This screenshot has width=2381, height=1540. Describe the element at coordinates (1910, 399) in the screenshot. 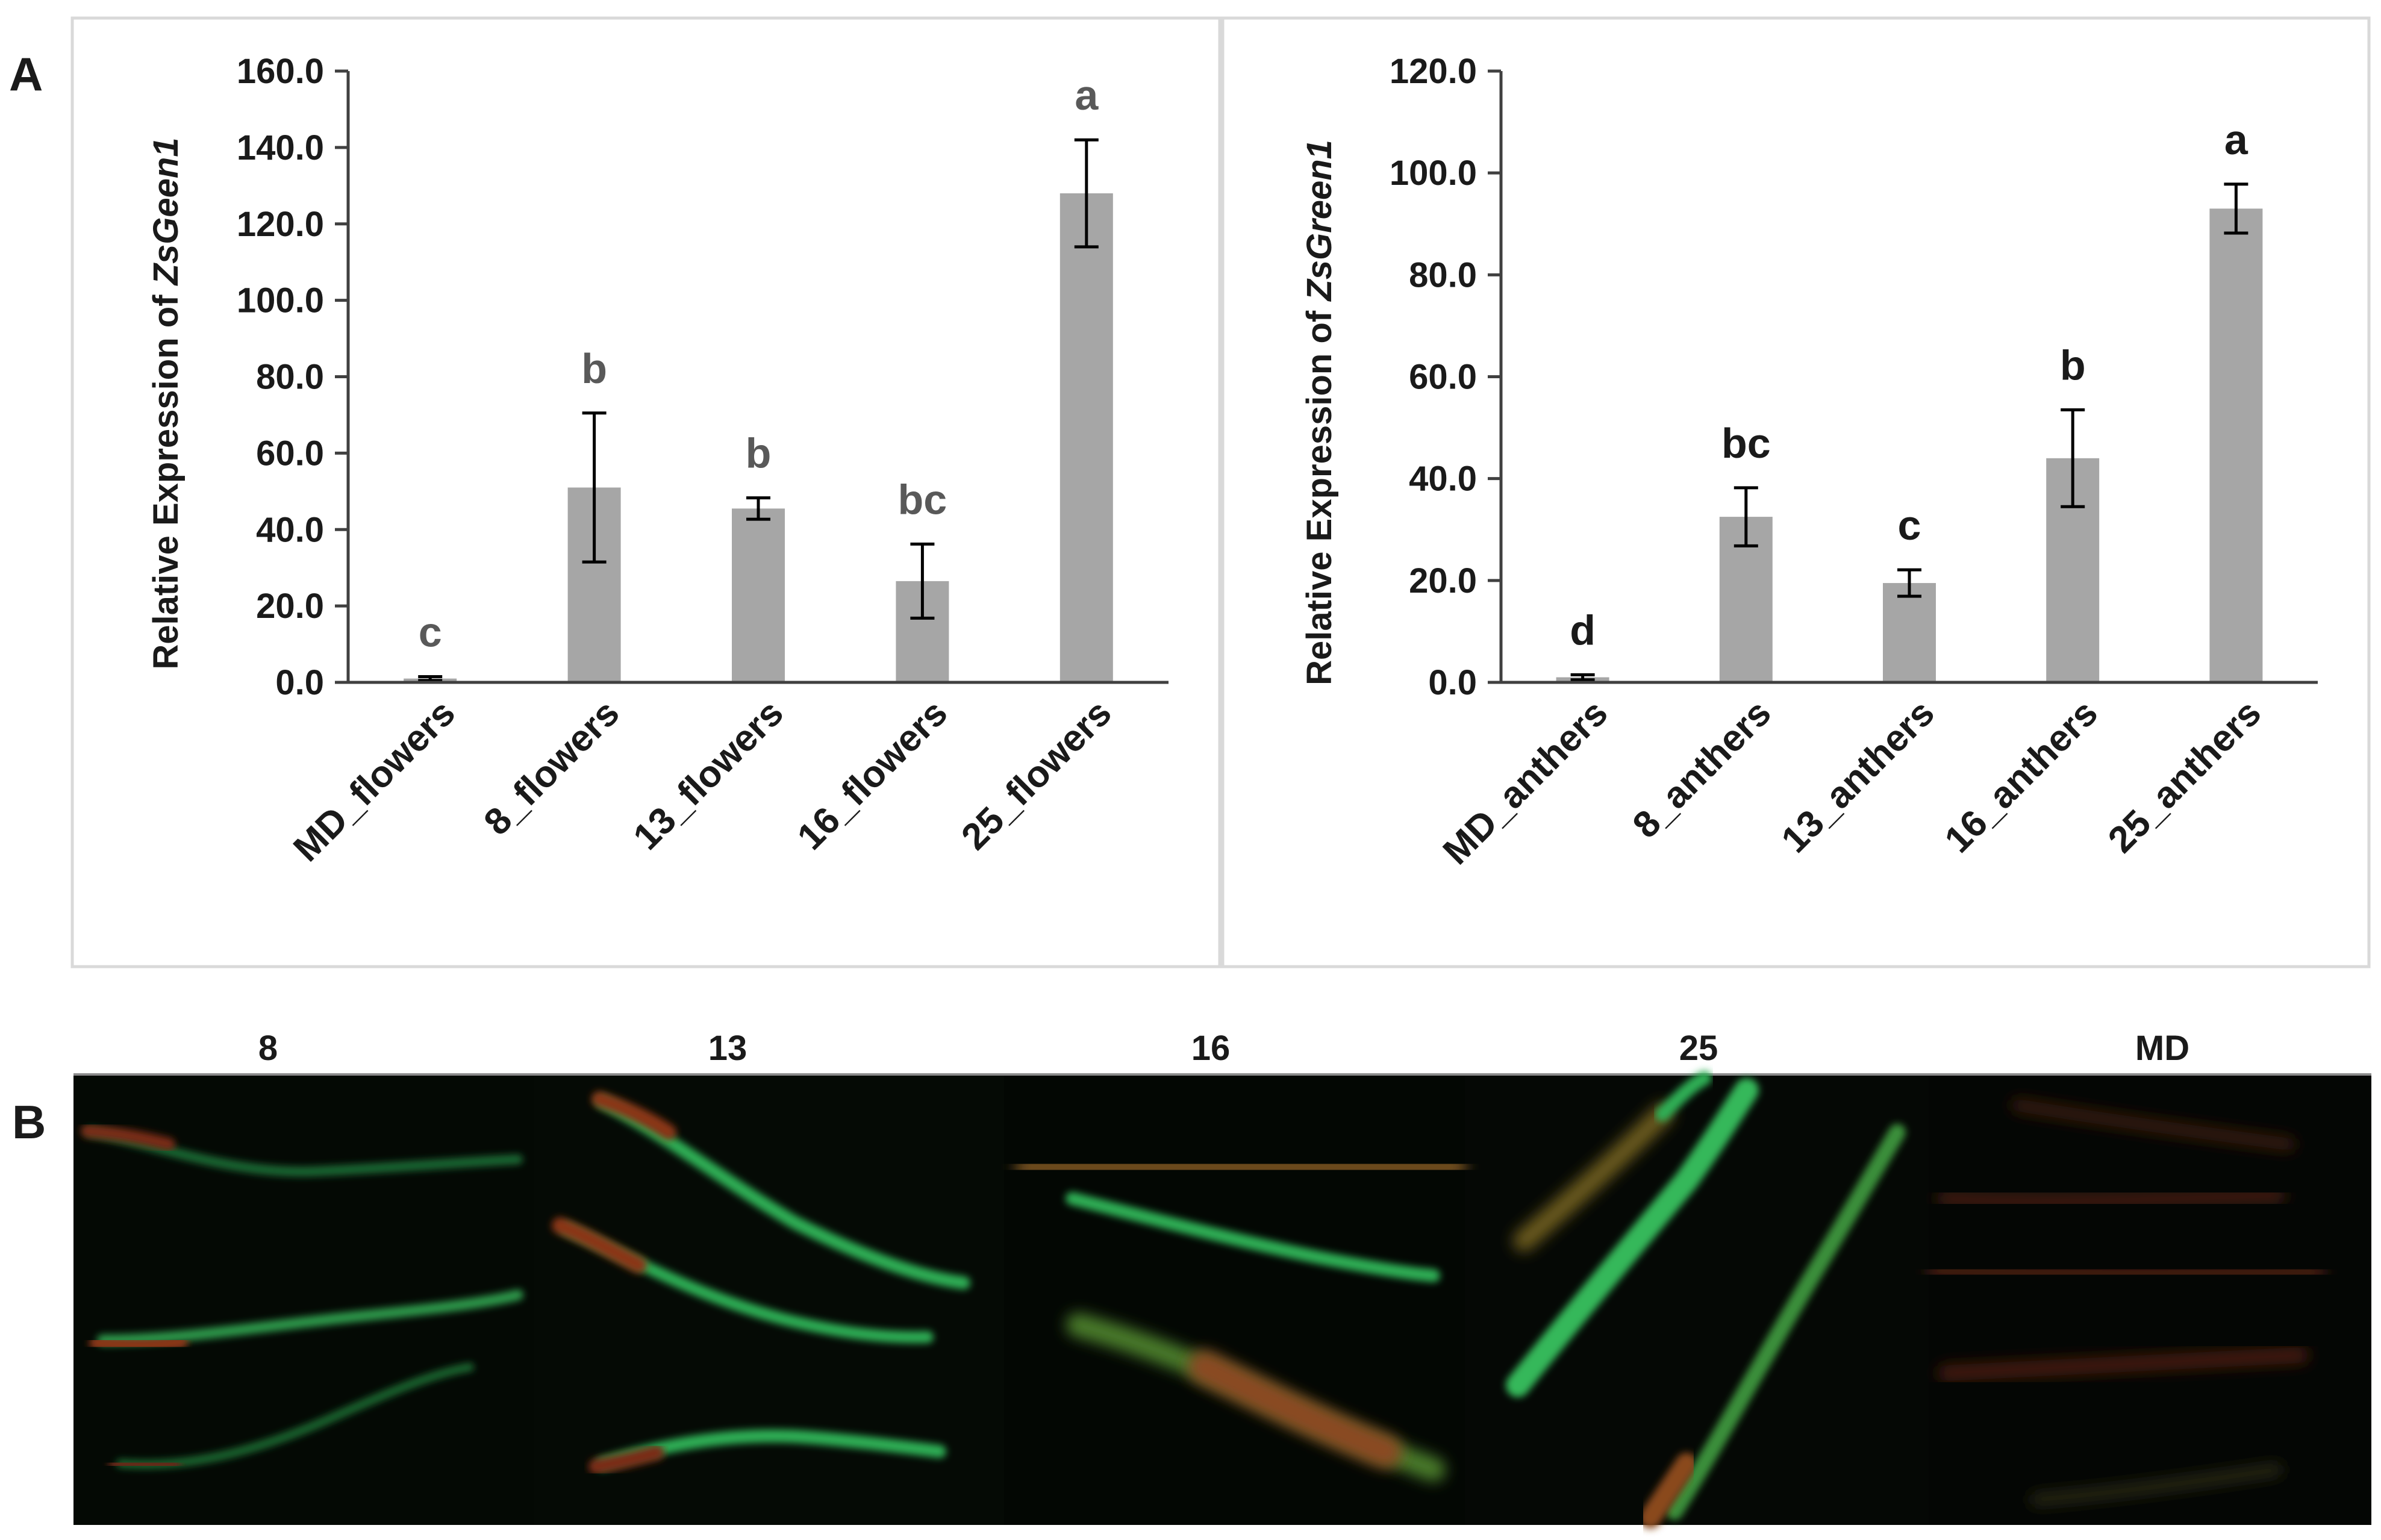

I see `bars-anthers: d bc c b a` at that location.